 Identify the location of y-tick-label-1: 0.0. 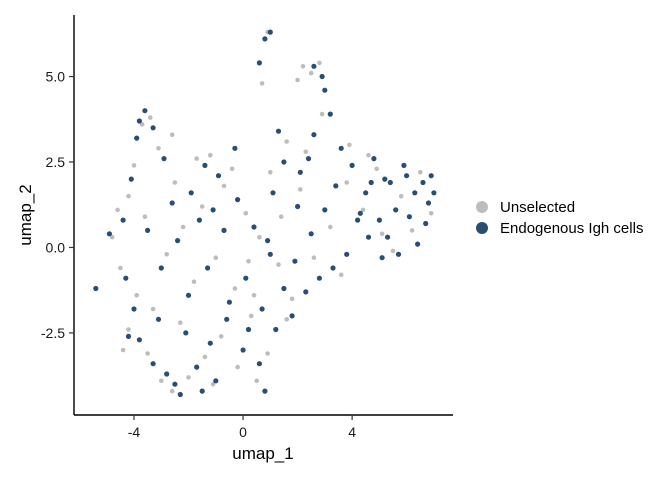
(56, 247).